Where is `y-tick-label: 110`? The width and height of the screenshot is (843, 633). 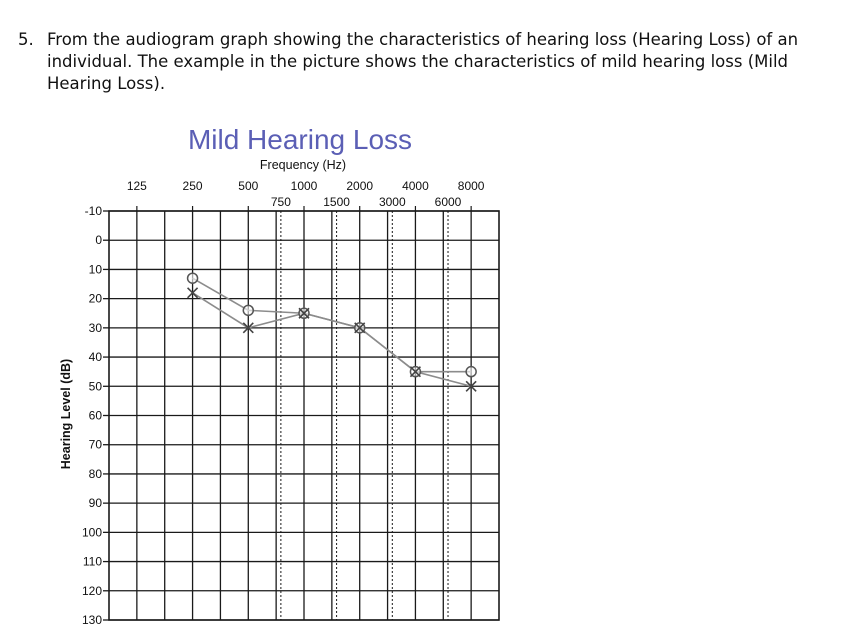
y-tick-label: 110 is located at coordinates (92, 562).